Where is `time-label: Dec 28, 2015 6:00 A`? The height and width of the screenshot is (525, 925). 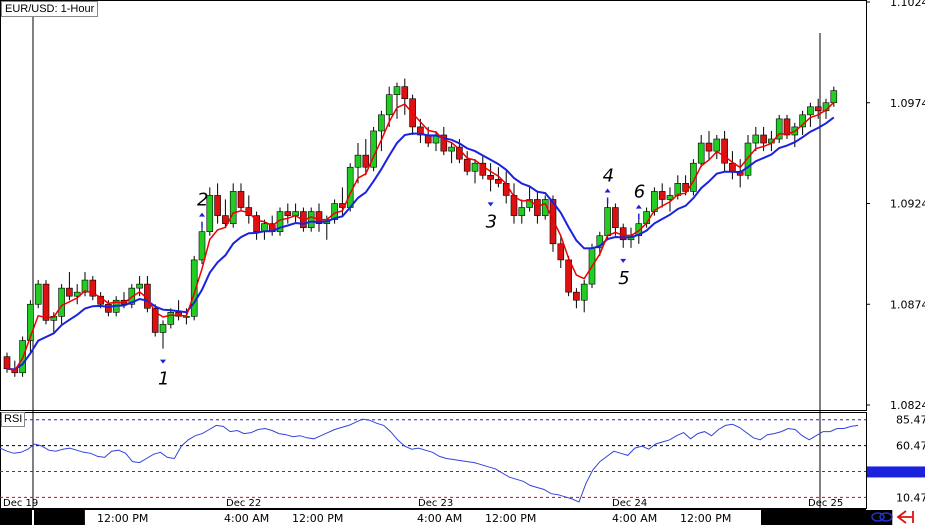
time-label: Dec 28, 2015 6:00 A is located at coordinates (820, 518).